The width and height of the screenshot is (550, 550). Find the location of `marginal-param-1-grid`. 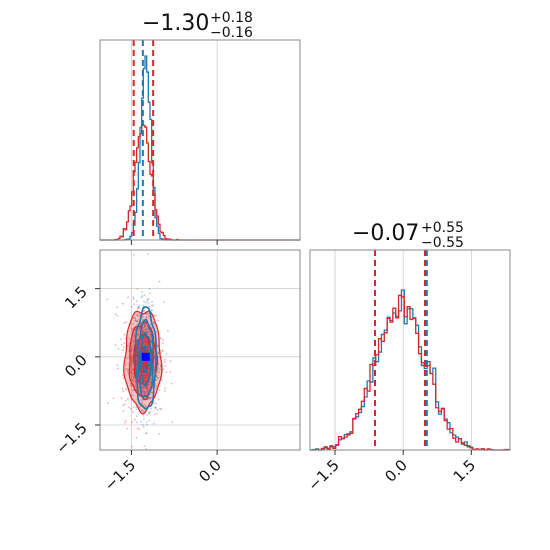

marginal-param-1-grid is located at coordinates (403, 350).